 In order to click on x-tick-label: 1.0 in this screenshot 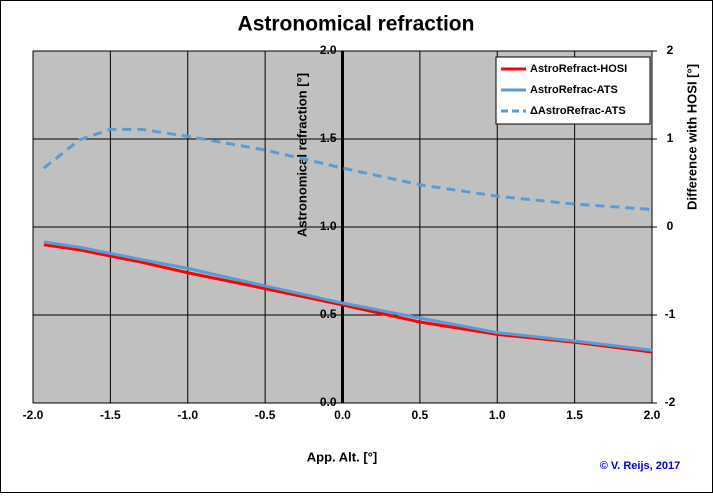, I will do `click(497, 415)`.